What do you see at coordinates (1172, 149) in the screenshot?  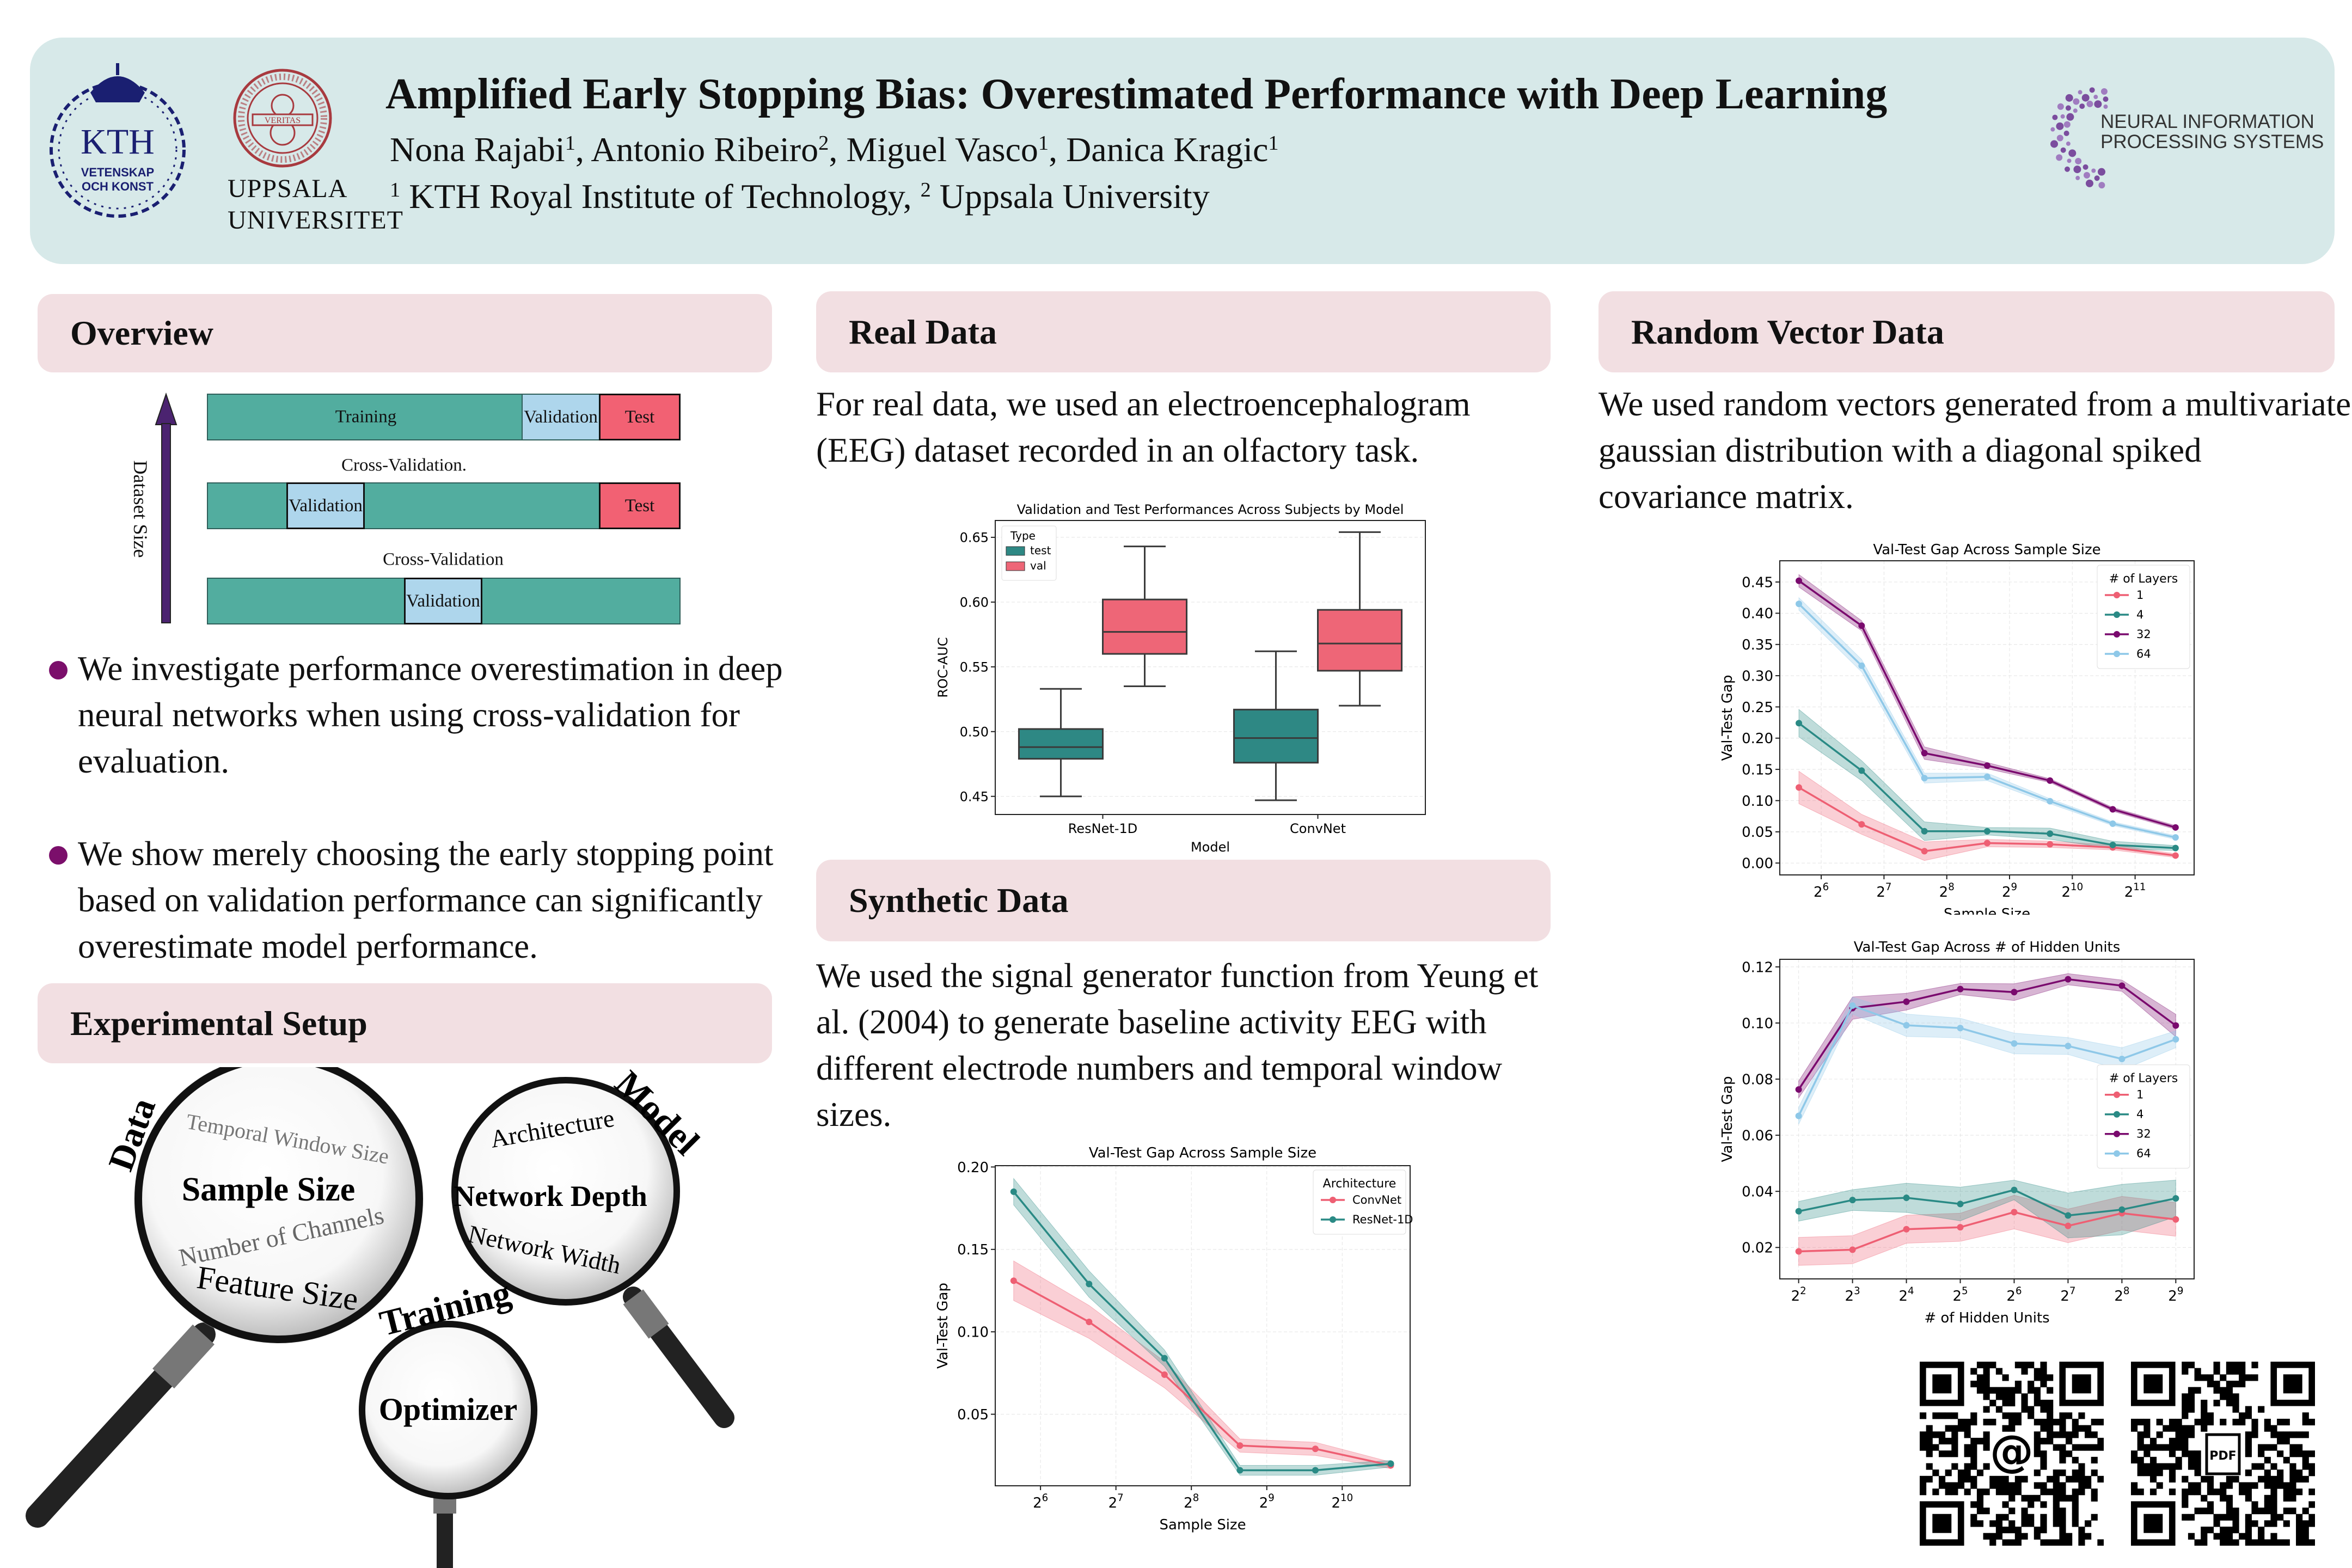 I see `author: Danica Kragic1` at bounding box center [1172, 149].